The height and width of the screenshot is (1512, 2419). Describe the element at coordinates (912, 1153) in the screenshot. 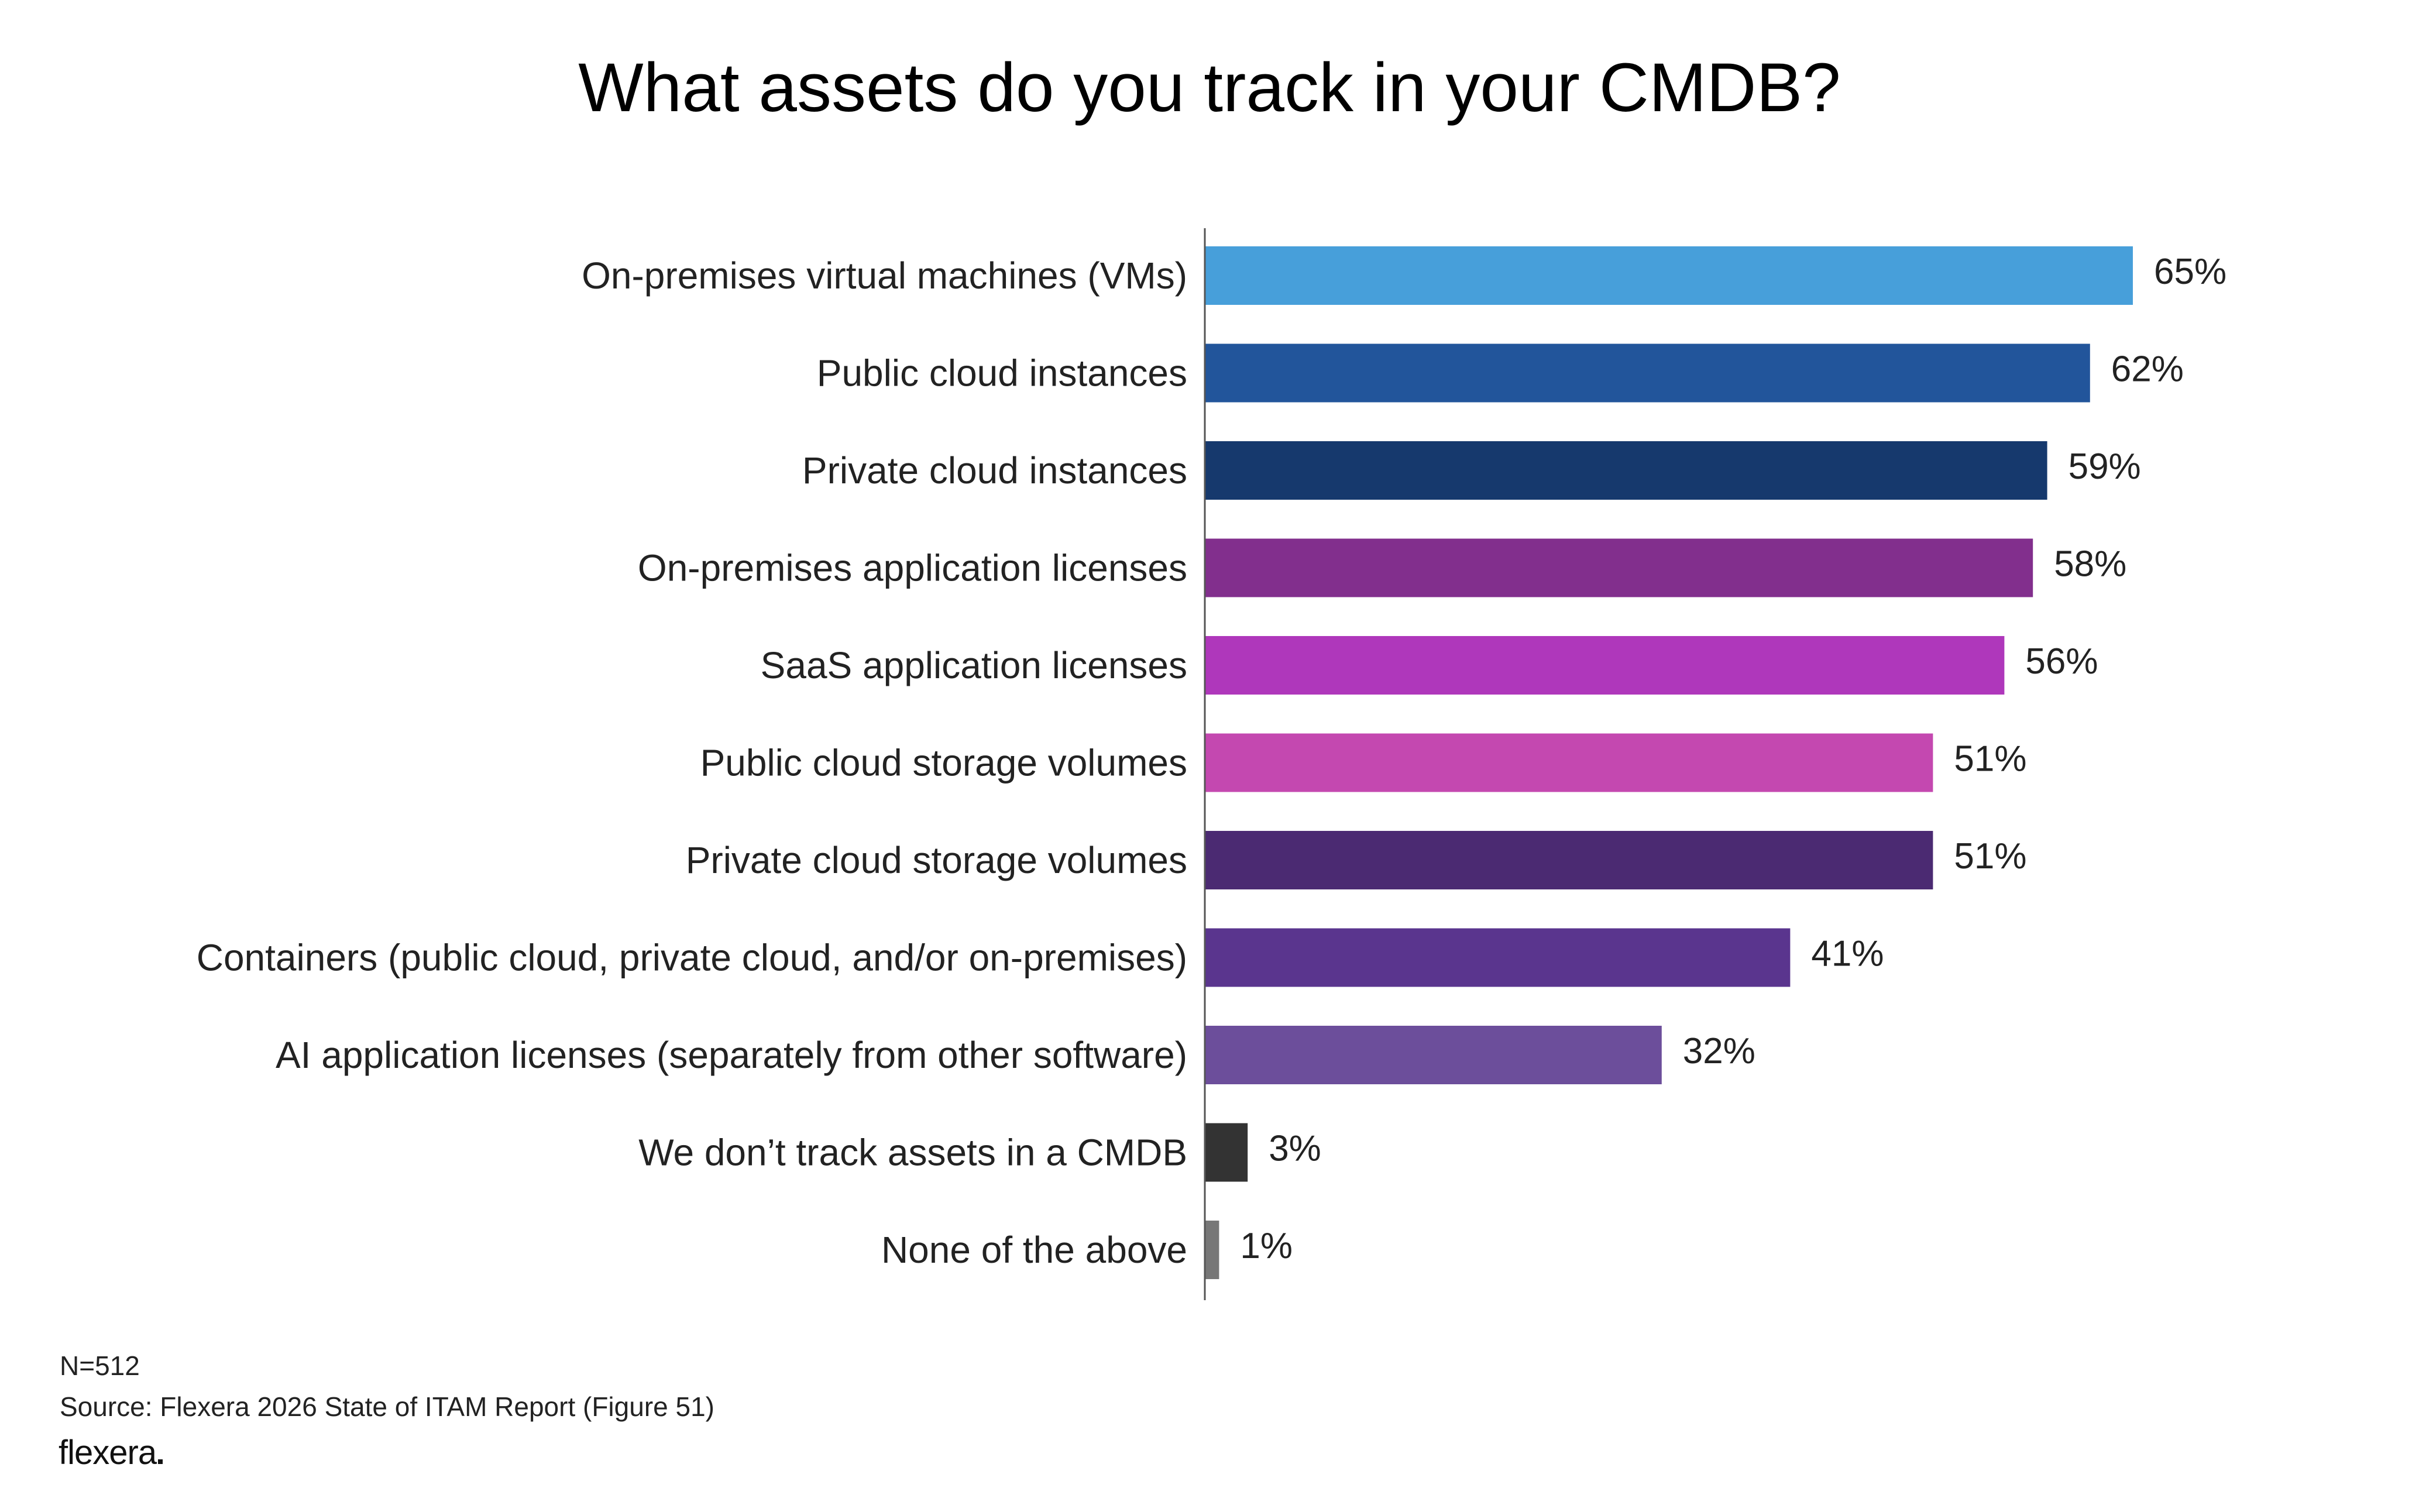

I see `category-label: We don’t track assets in a CMDB` at that location.